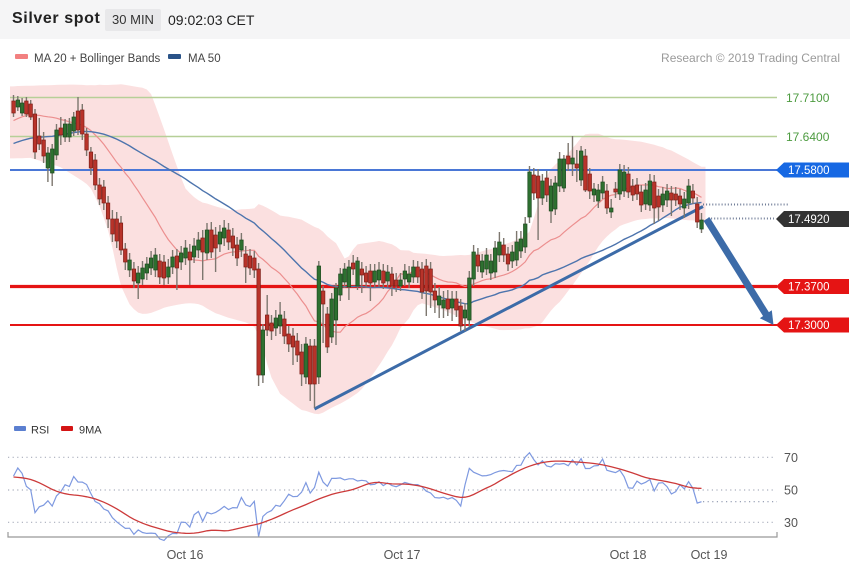 The height and width of the screenshot is (576, 850). What do you see at coordinates (90, 431) in the screenshot?
I see `svg-text: 9MA` at bounding box center [90, 431].